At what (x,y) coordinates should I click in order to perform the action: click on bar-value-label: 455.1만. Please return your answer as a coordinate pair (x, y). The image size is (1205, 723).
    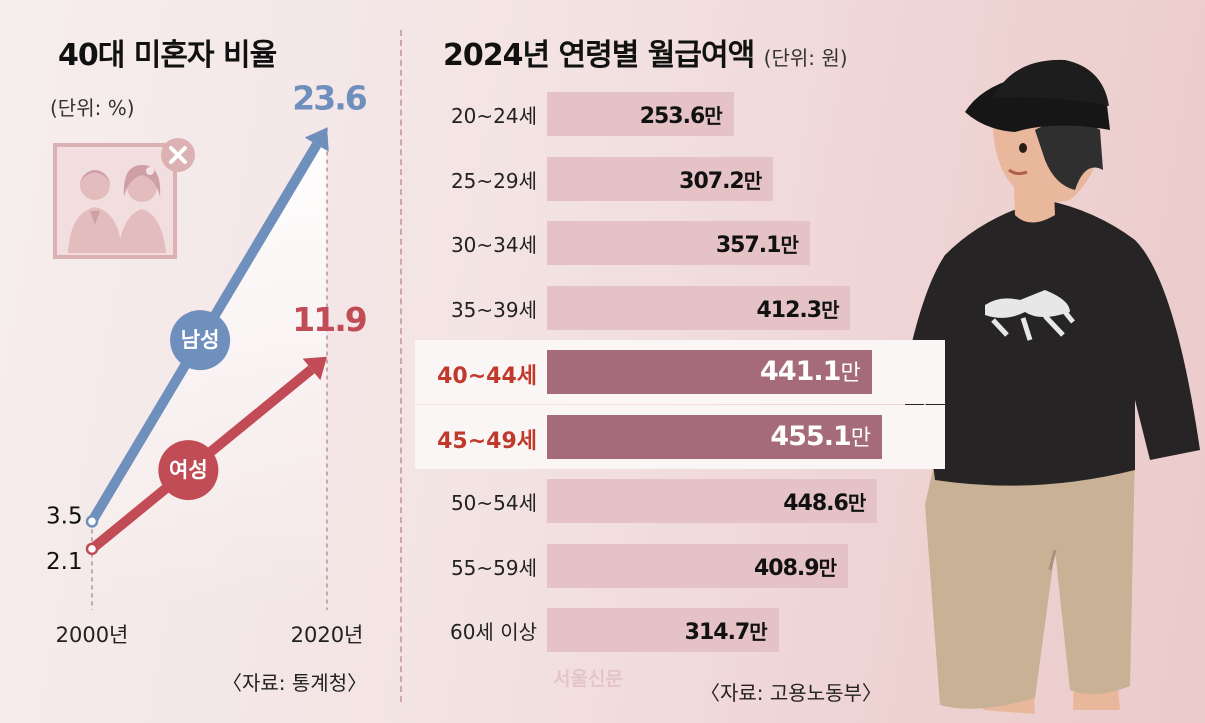
    Looking at the image, I should click on (820, 436).